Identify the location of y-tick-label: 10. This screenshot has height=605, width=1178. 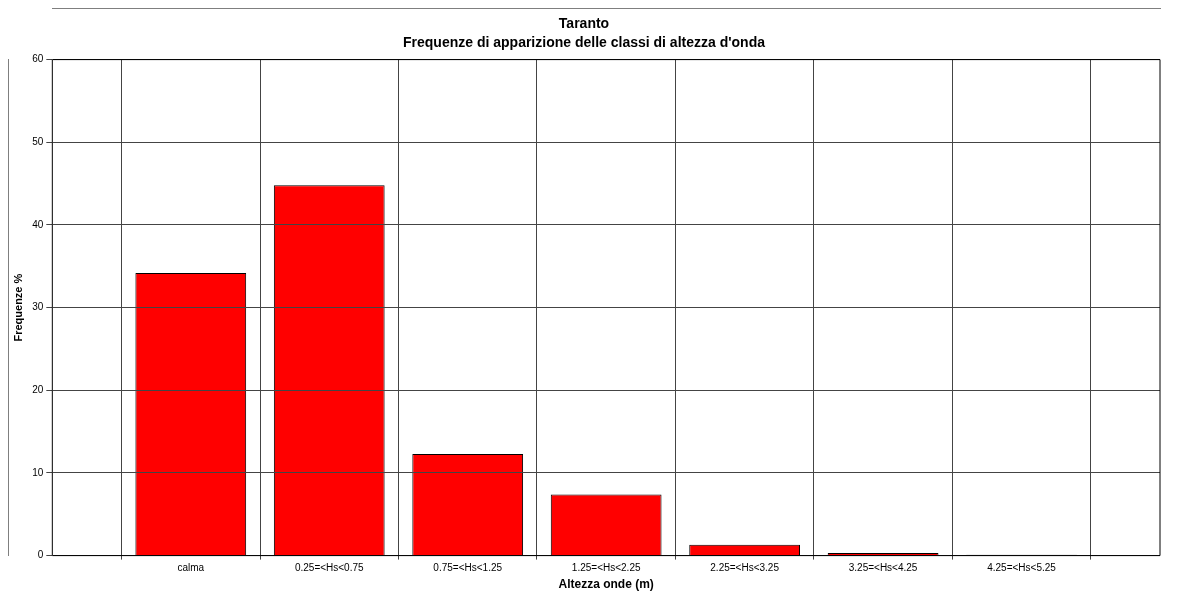
(38, 472).